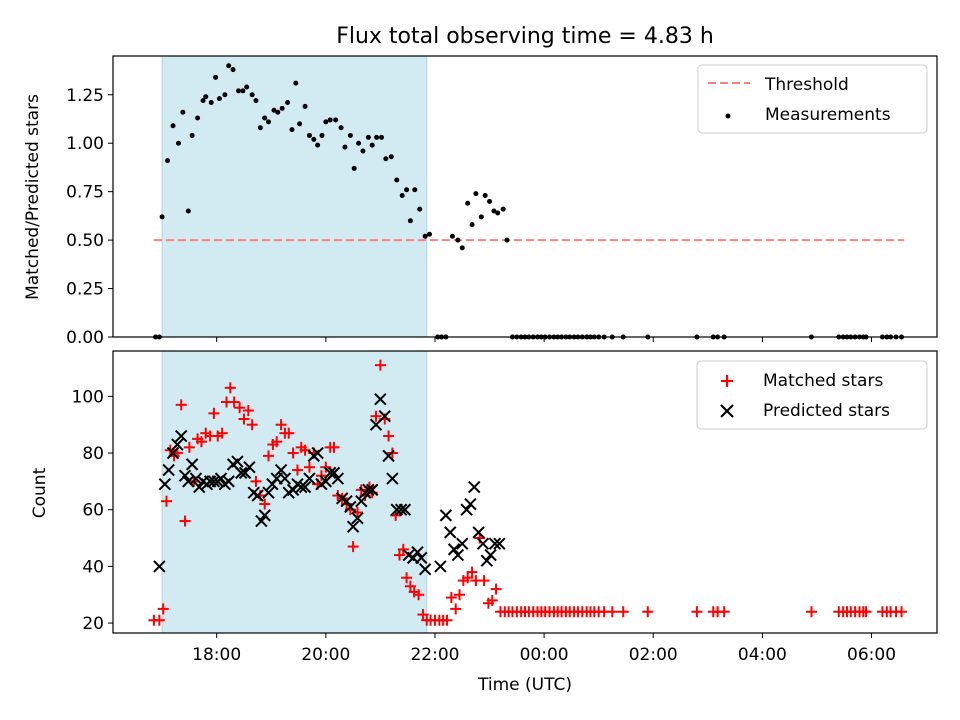 This screenshot has width=960, height=720. Describe the element at coordinates (812, 395) in the screenshot. I see `bottom-legend-box` at that location.